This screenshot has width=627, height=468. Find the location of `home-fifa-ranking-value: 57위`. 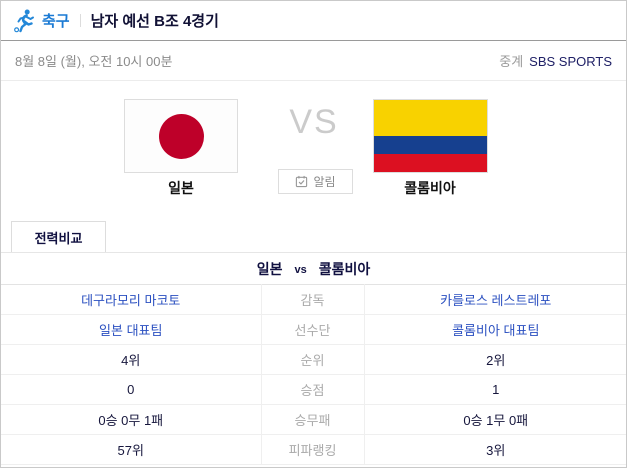

home-fifa-ranking-value: 57위 is located at coordinates (131, 449).